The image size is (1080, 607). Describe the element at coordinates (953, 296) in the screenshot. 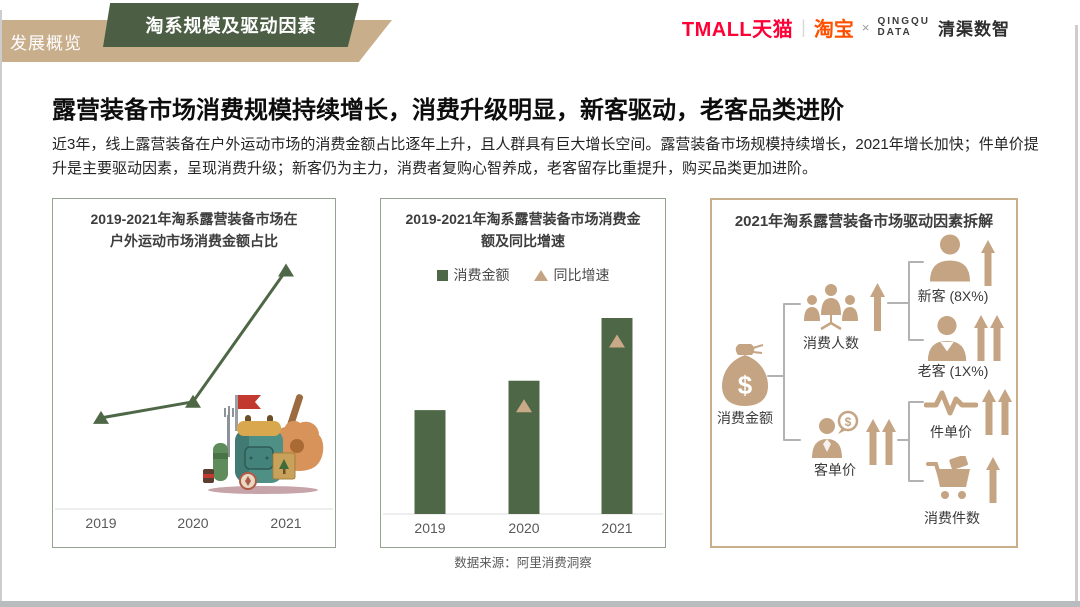

I see `new-customer-label: 新客 (8X%)` at that location.